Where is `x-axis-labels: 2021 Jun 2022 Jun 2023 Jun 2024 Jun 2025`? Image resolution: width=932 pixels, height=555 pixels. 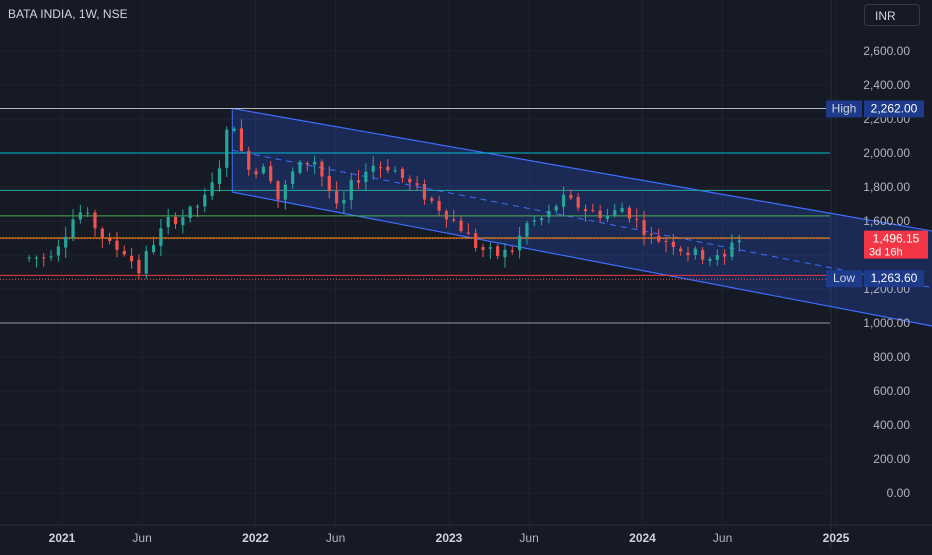 x-axis-labels: 2021 Jun 2022 Jun 2023 Jun 2024 Jun 2025 is located at coordinates (449, 538).